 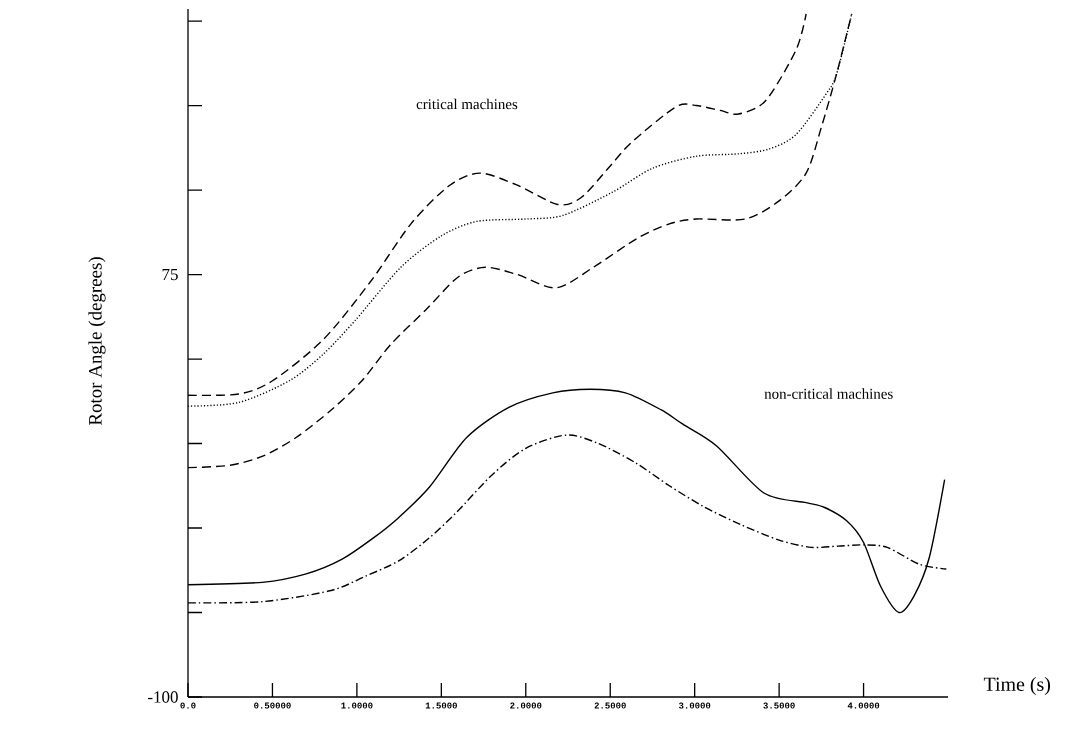 What do you see at coordinates (170, 274) in the screenshot?
I see `y-tick-label: 75` at bounding box center [170, 274].